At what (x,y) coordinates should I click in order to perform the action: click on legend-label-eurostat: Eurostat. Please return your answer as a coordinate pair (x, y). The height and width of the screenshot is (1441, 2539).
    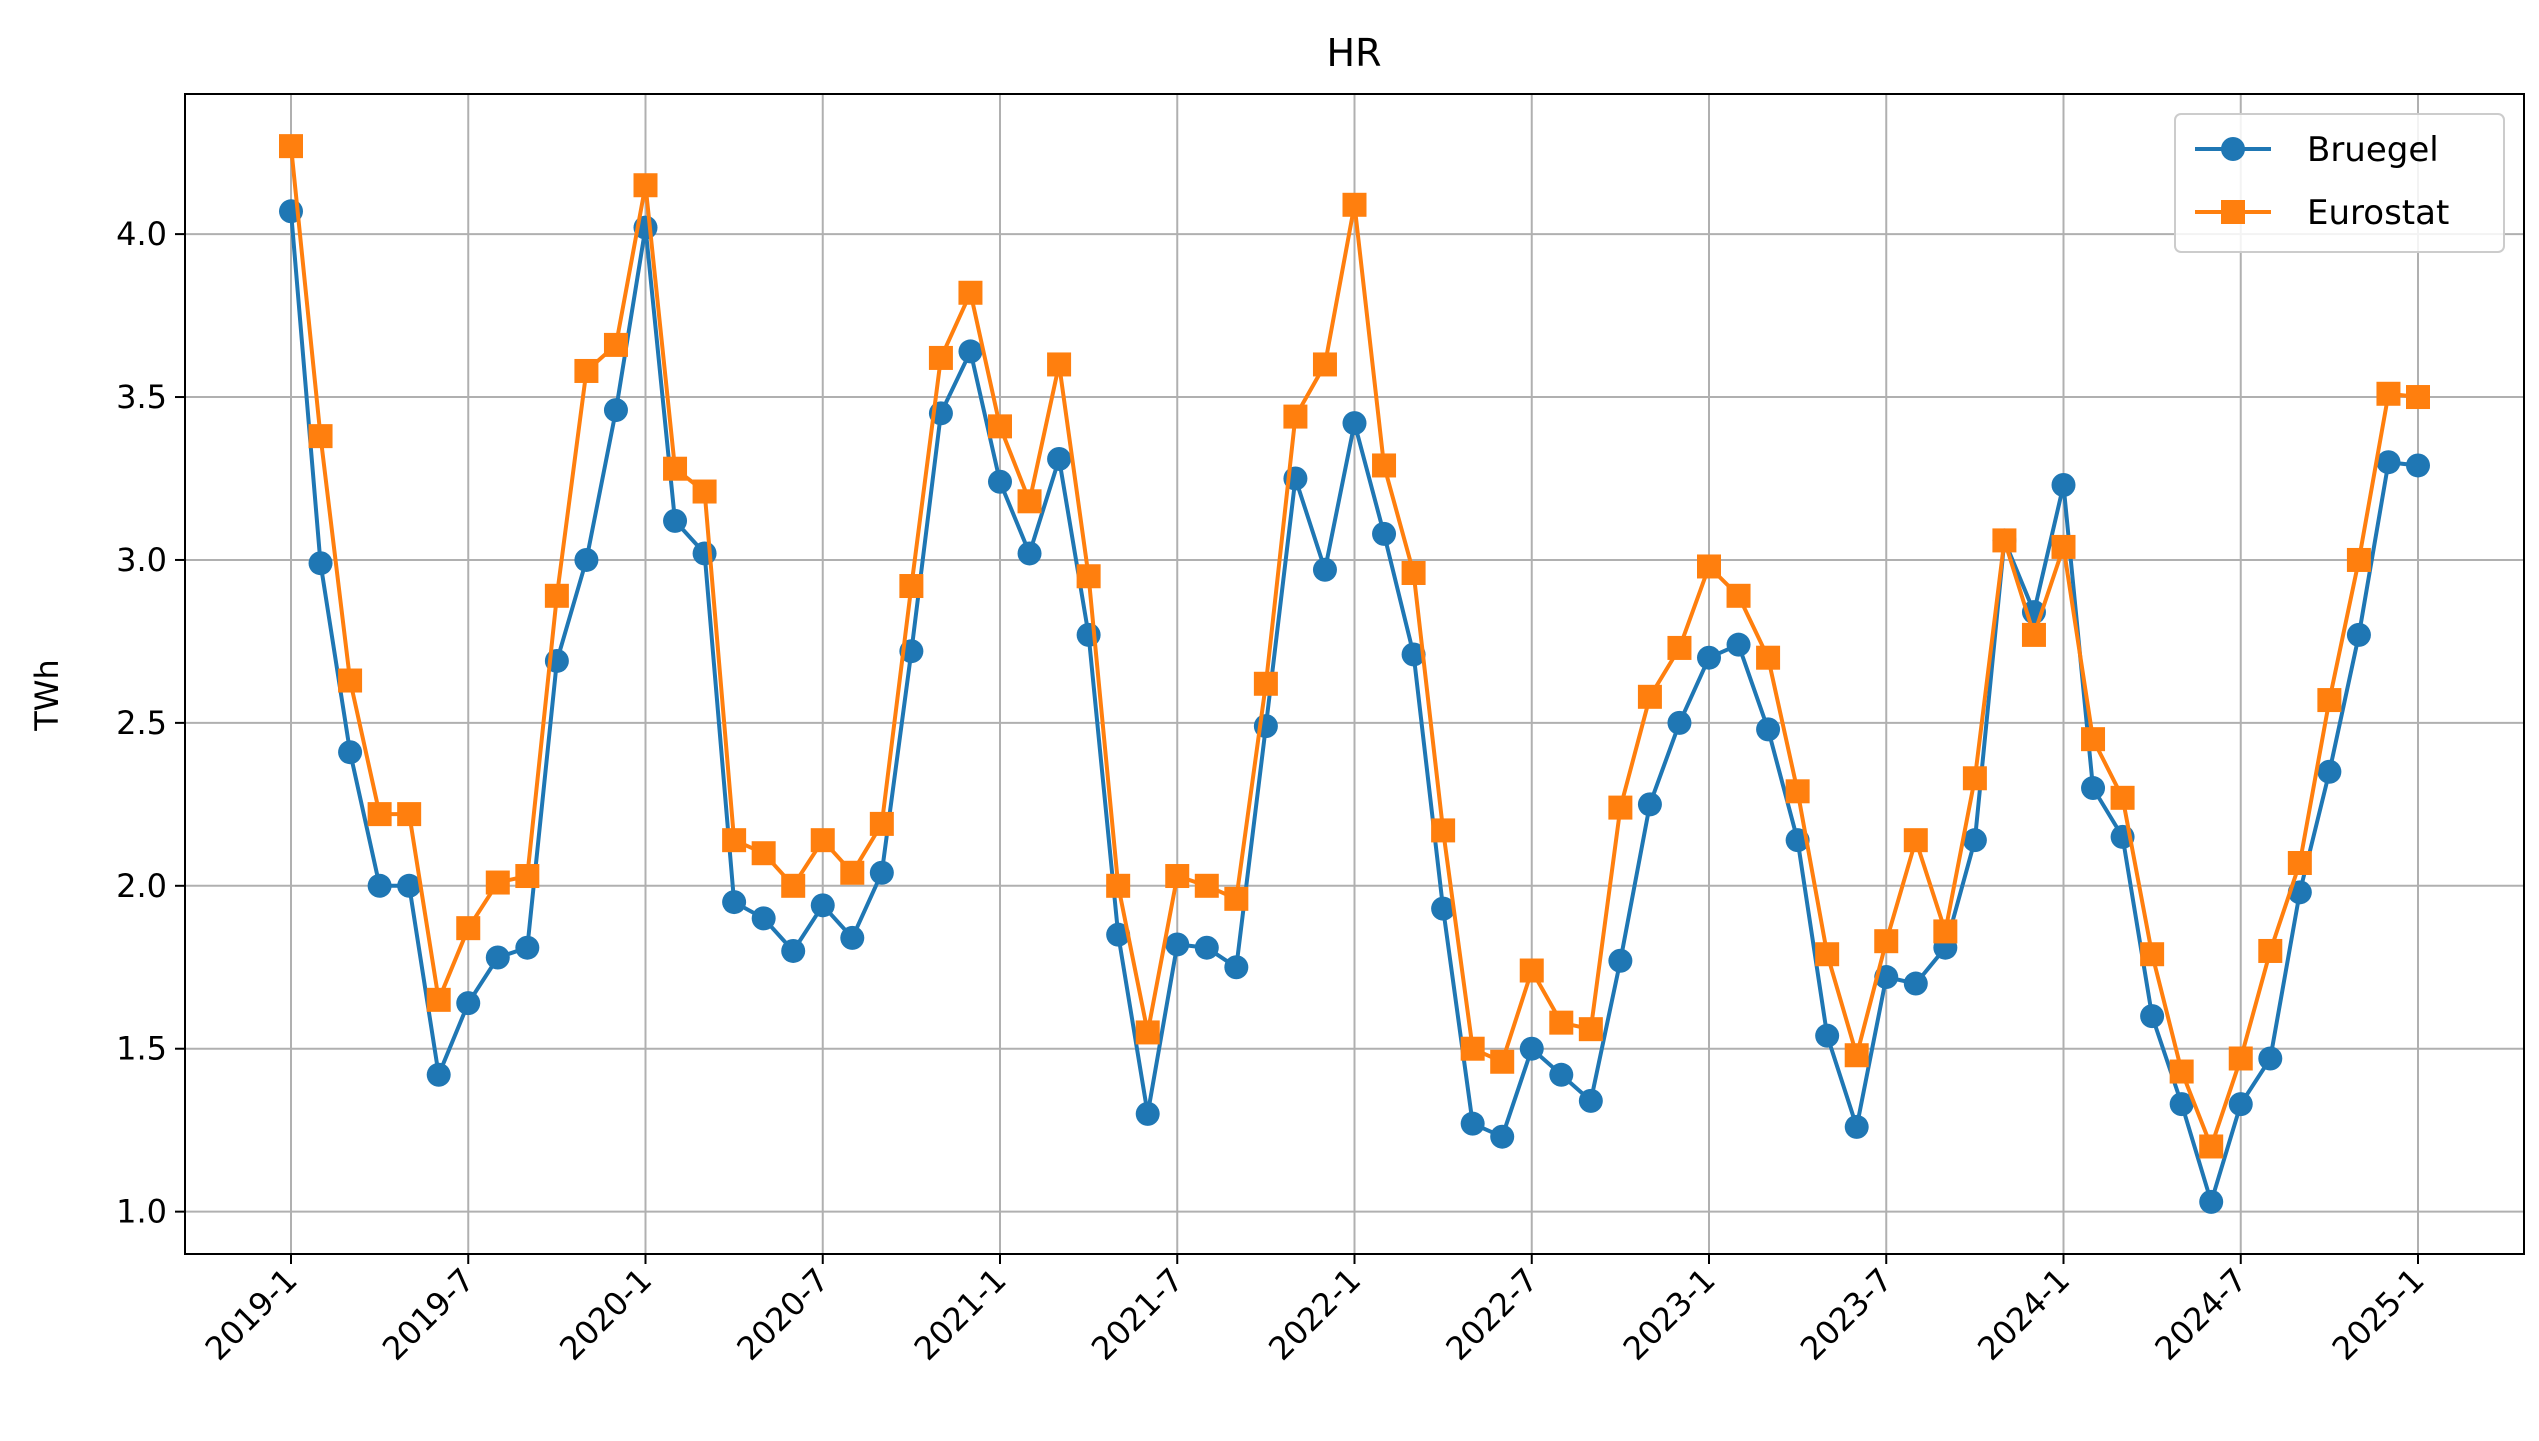
    Looking at the image, I should click on (2378, 213).